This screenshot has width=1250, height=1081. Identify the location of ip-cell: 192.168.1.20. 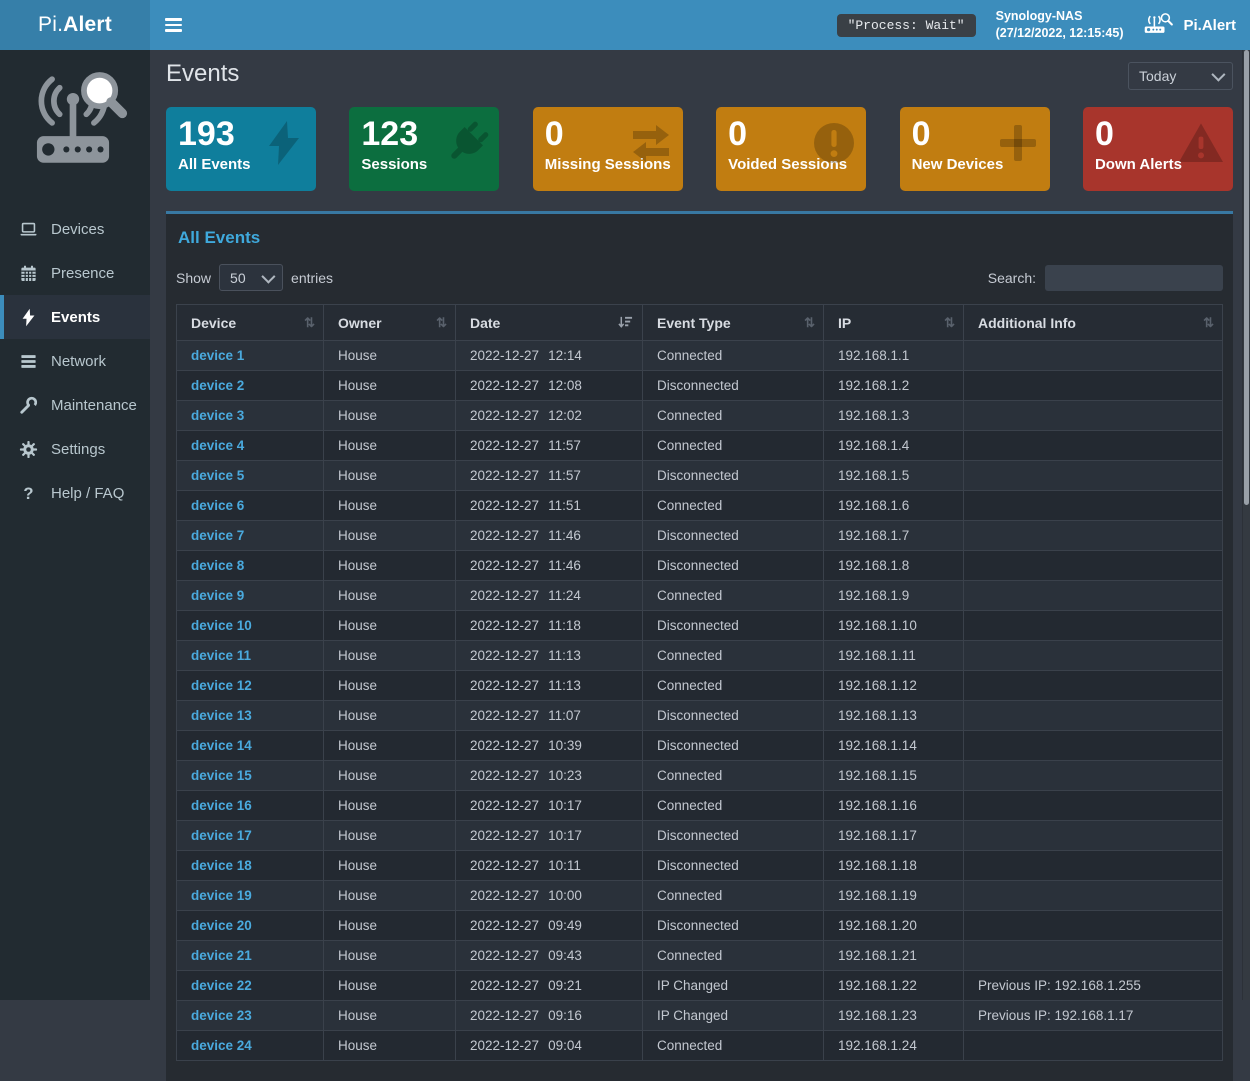
(893, 925).